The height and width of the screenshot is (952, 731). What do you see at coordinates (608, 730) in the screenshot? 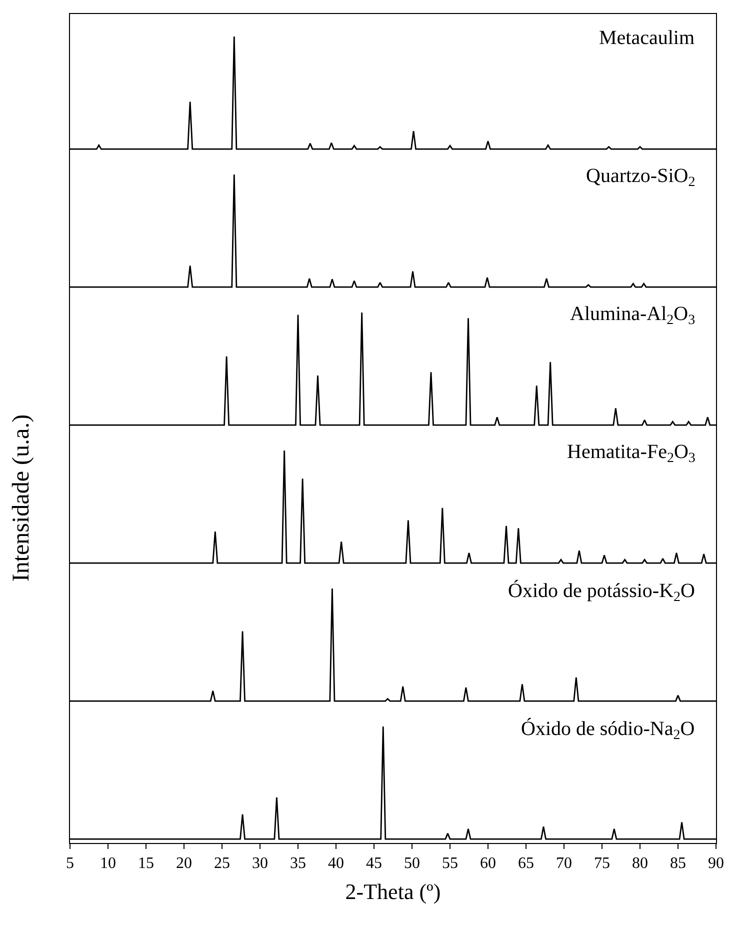
I see `chart-title: Óxido de sódio-Na$_{2}$O` at bounding box center [608, 730].